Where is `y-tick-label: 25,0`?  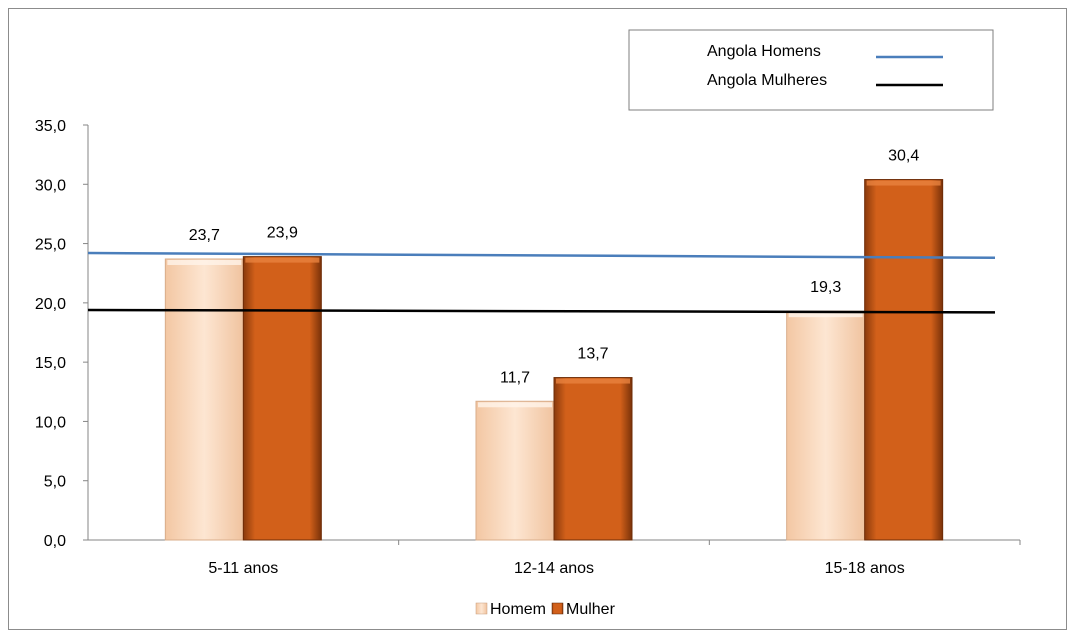 y-tick-label: 25,0 is located at coordinates (50, 245).